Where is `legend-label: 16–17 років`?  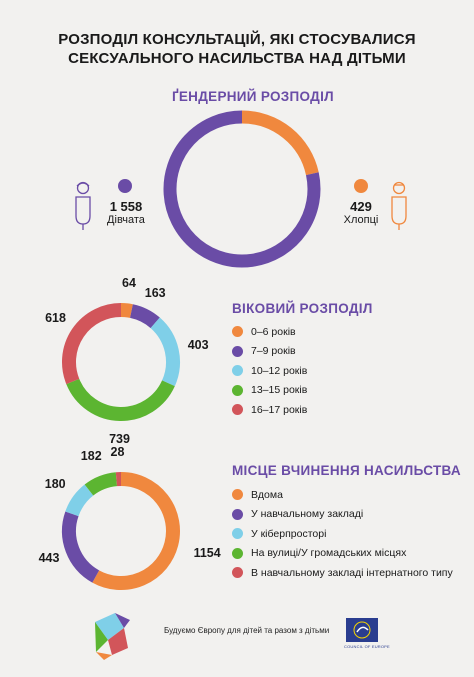
legend-label: 16–17 років is located at coordinates (279, 409).